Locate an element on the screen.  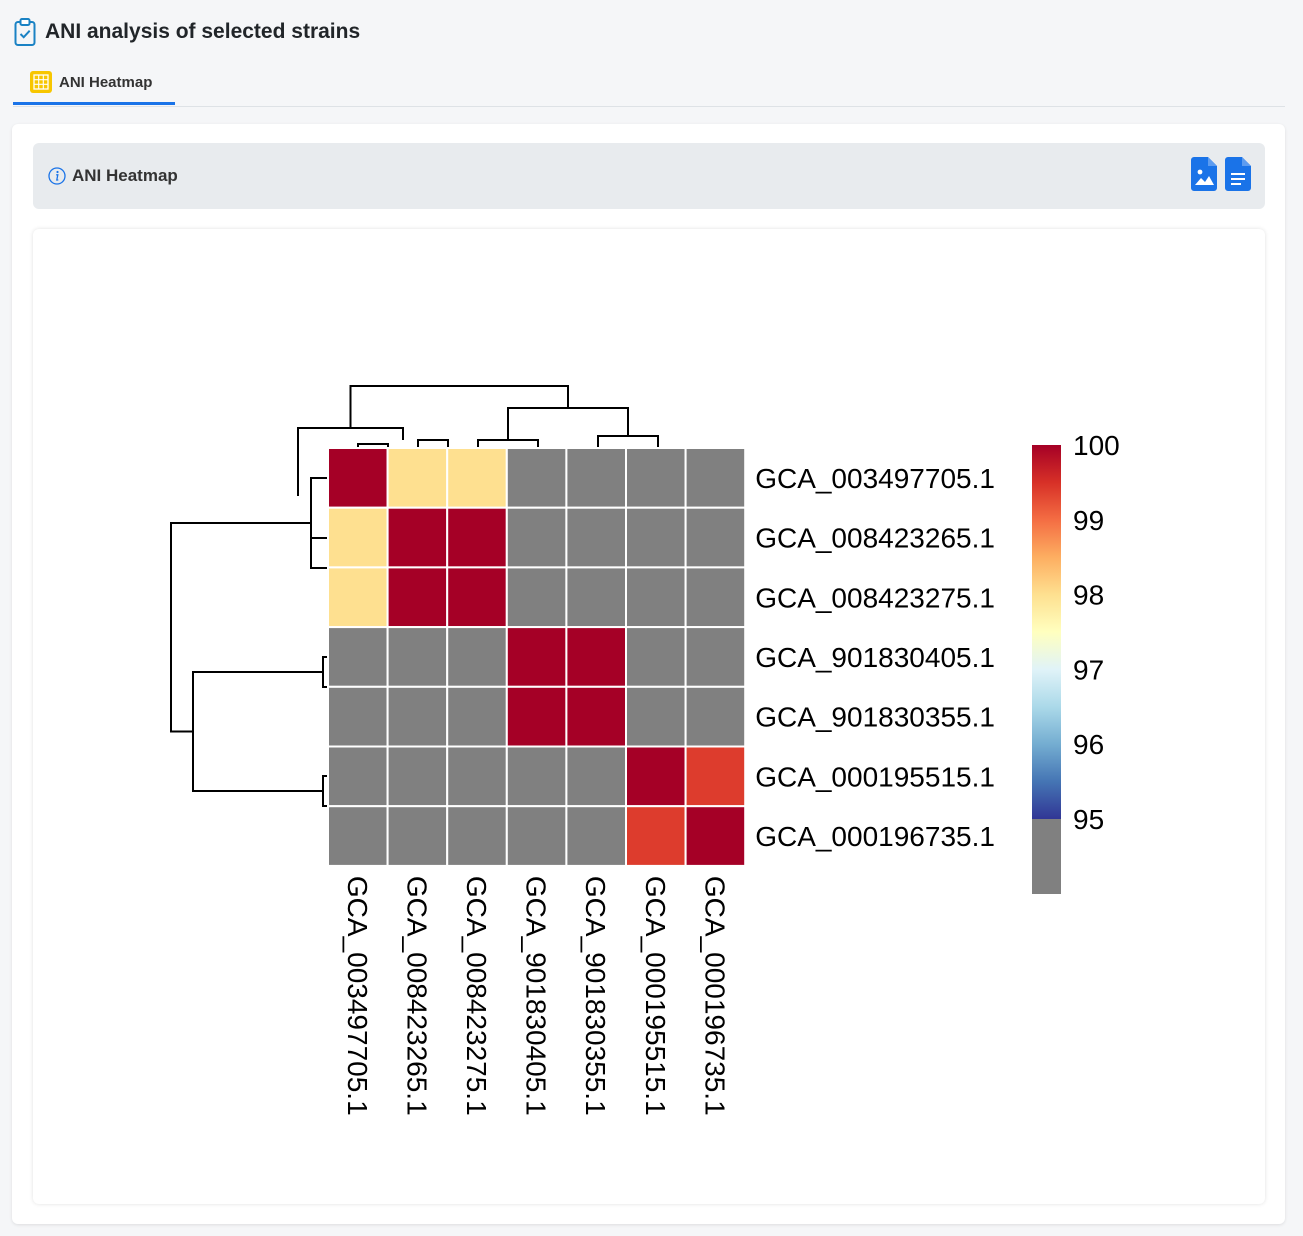
page-header: ANI analysis of selected strains is located at coordinates (187, 32).